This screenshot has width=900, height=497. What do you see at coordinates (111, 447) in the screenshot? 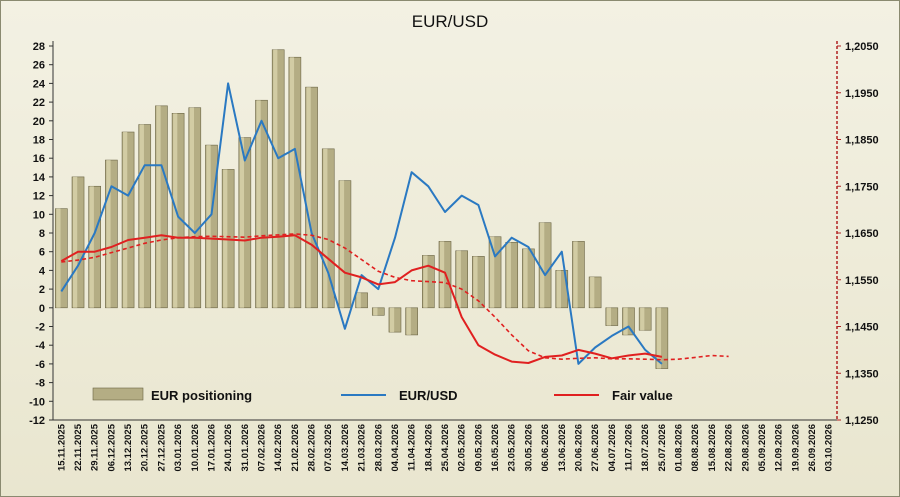
I see `x-tick-label: 06.12.2025` at bounding box center [111, 447].